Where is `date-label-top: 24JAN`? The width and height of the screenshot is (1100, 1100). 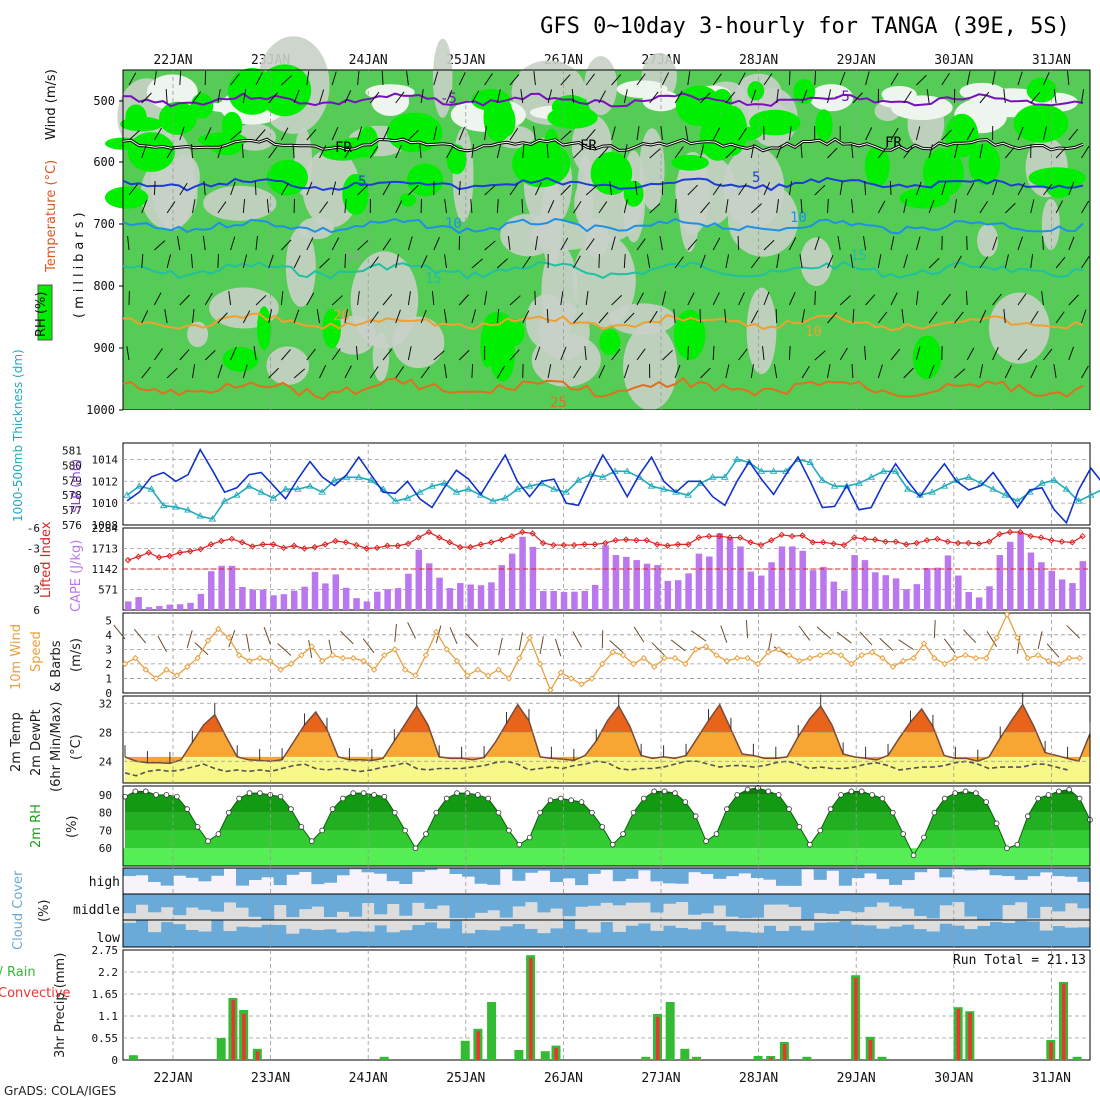 date-label-top: 24JAN is located at coordinates (368, 60).